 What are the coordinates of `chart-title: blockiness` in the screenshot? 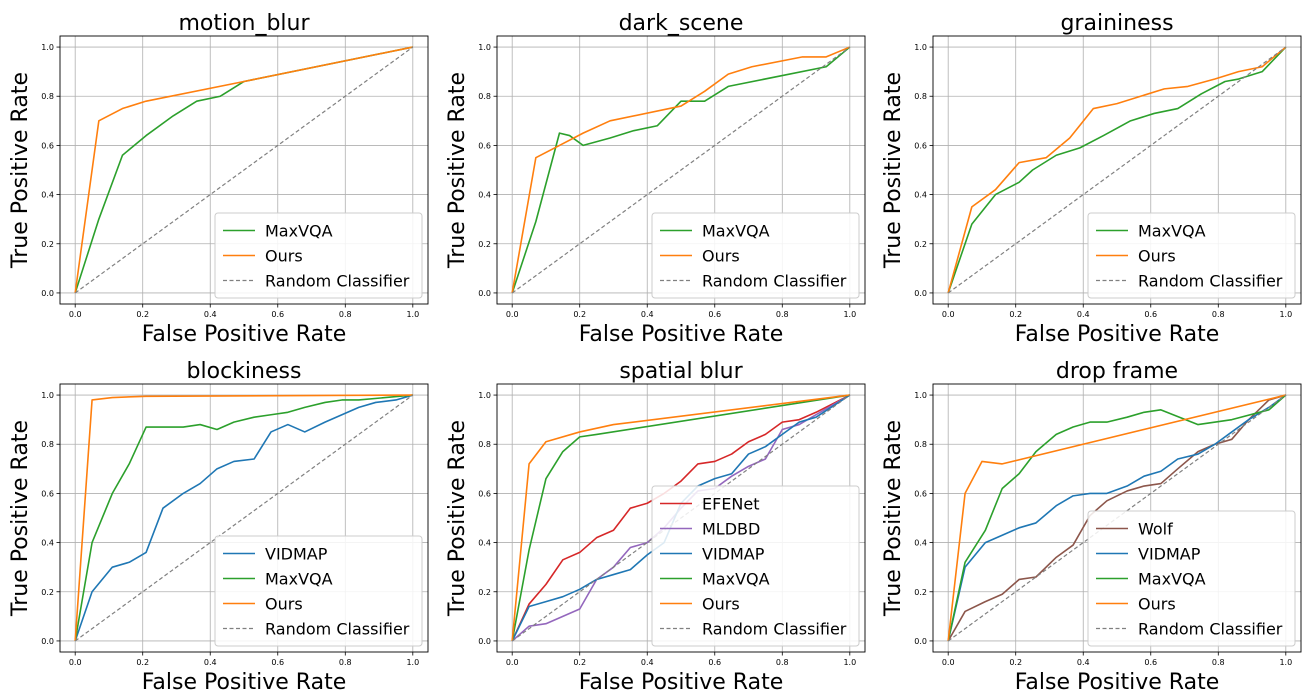 It's located at (244, 371).